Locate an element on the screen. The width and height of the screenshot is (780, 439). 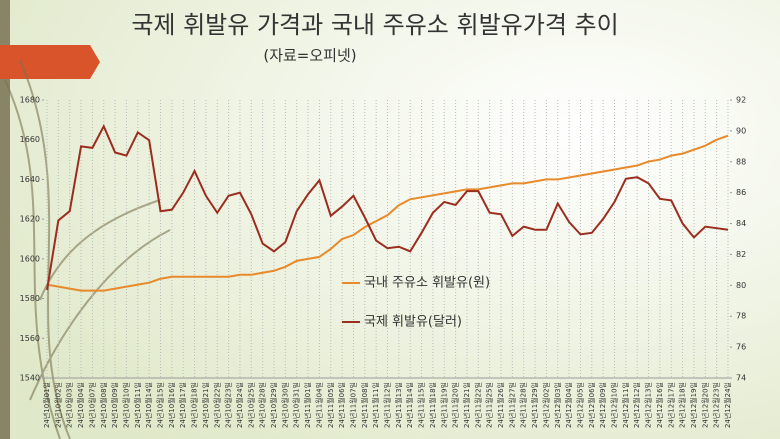
x-tick-label: 24년12월19일 is located at coordinates (693, 405).